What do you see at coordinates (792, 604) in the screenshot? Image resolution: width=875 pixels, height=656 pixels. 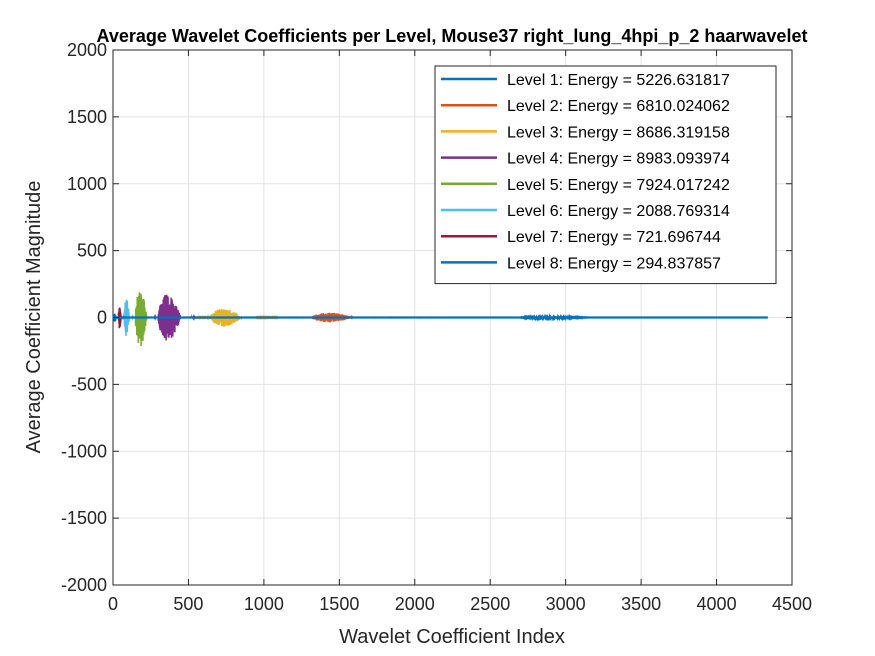 I see `x-tick-label-9: 4500` at bounding box center [792, 604].